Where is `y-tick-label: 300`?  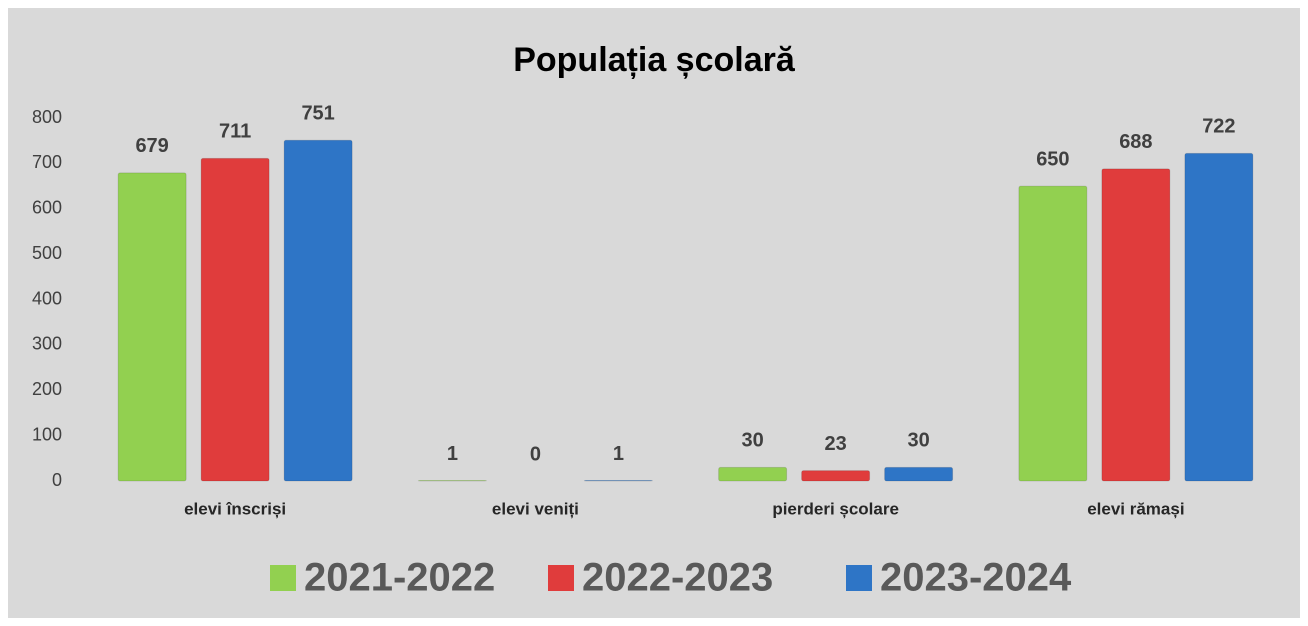 y-tick-label: 300 is located at coordinates (47, 344).